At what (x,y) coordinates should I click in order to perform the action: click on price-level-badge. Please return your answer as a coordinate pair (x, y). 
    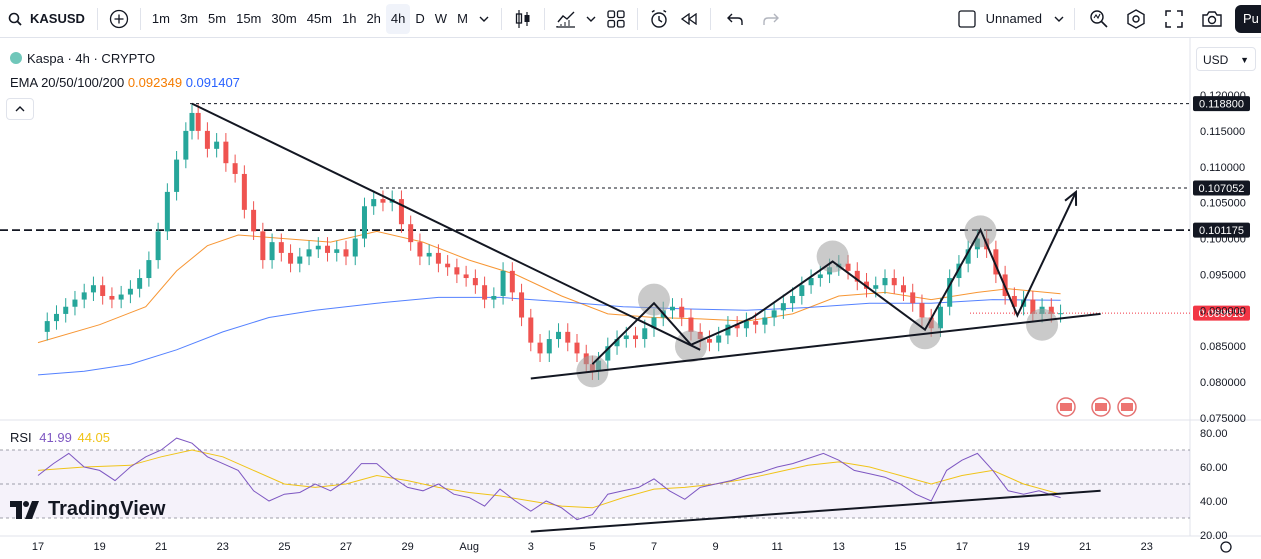
    Looking at the image, I should click on (1221, 230).